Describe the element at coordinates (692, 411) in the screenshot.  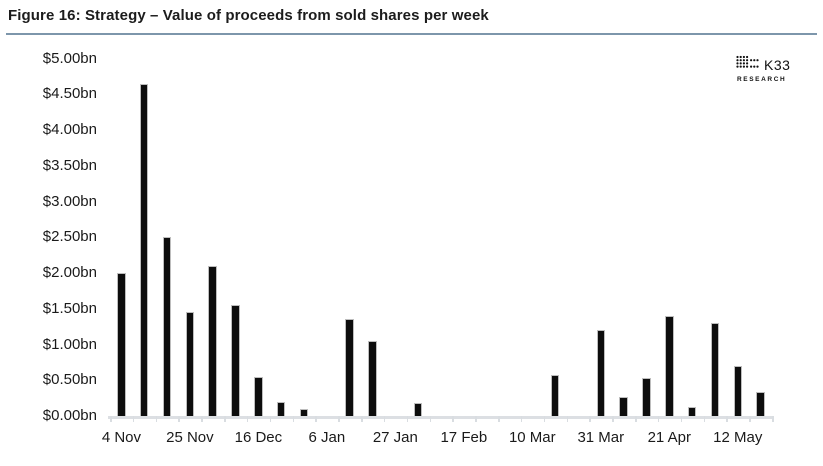
I see `bar-28-apr` at that location.